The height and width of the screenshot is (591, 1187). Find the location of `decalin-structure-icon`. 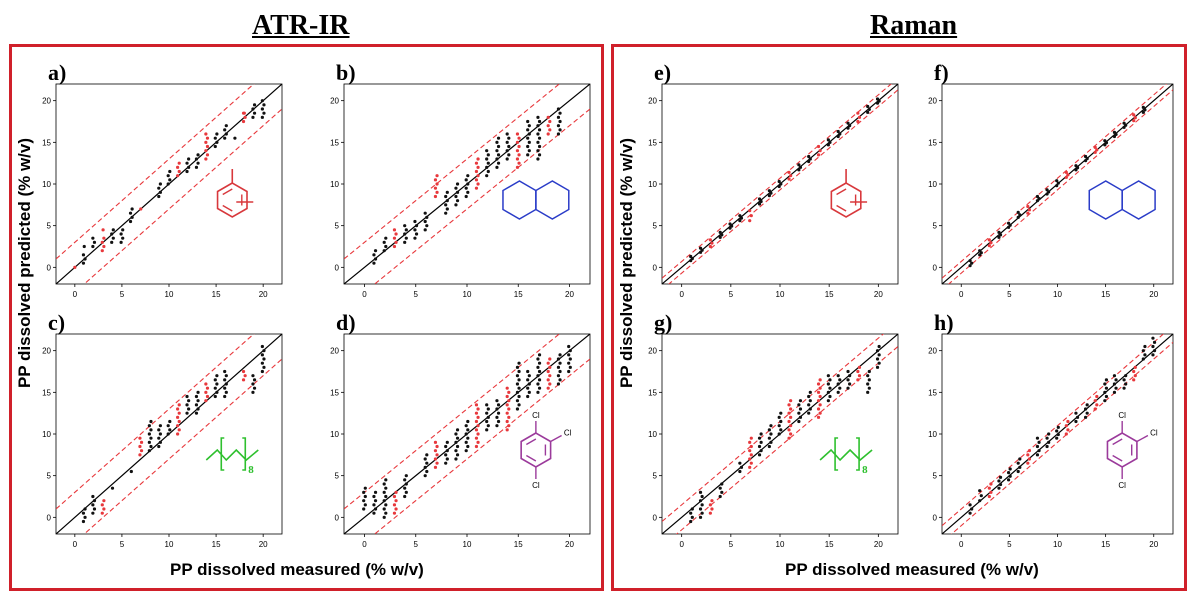

decalin-structure-icon is located at coordinates (1122, 200).